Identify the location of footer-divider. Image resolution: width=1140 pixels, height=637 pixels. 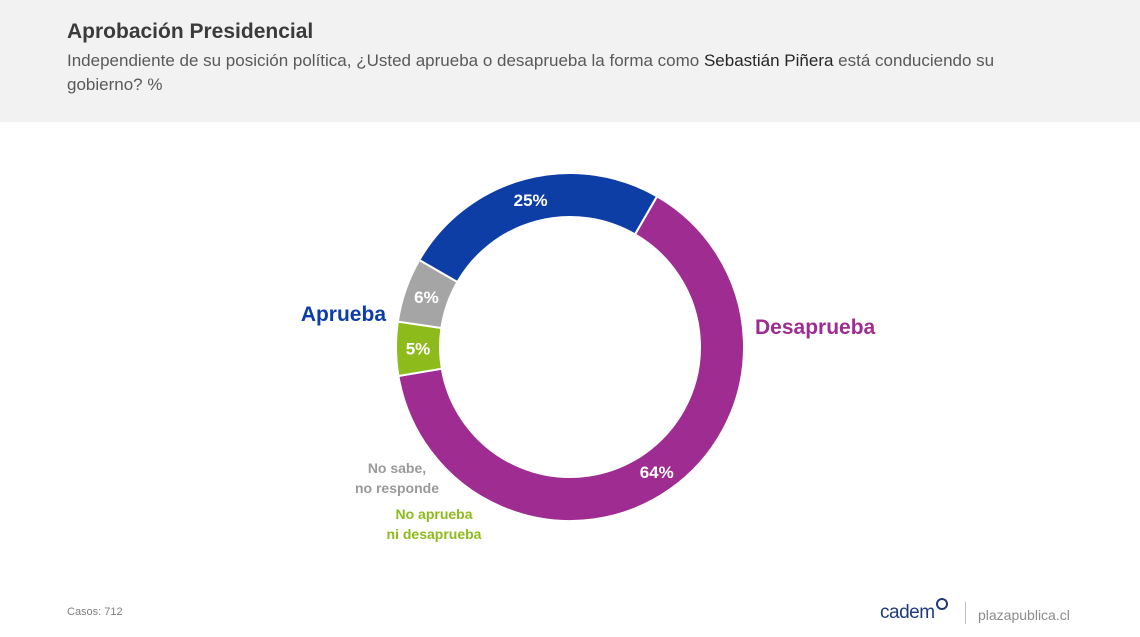
(965, 613).